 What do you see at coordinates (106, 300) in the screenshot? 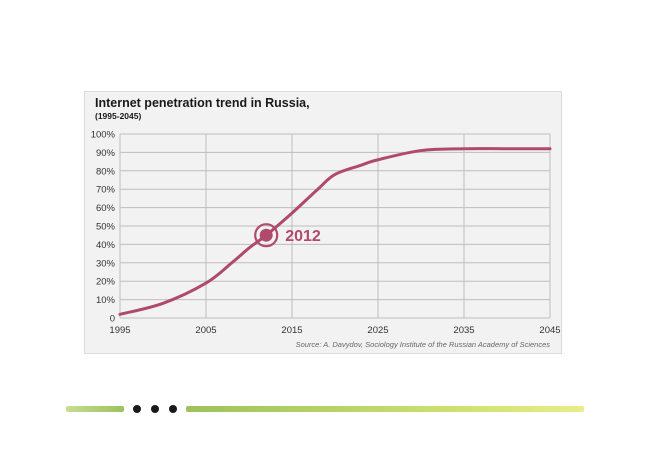
I see `y-tick-label: 10%` at bounding box center [106, 300].